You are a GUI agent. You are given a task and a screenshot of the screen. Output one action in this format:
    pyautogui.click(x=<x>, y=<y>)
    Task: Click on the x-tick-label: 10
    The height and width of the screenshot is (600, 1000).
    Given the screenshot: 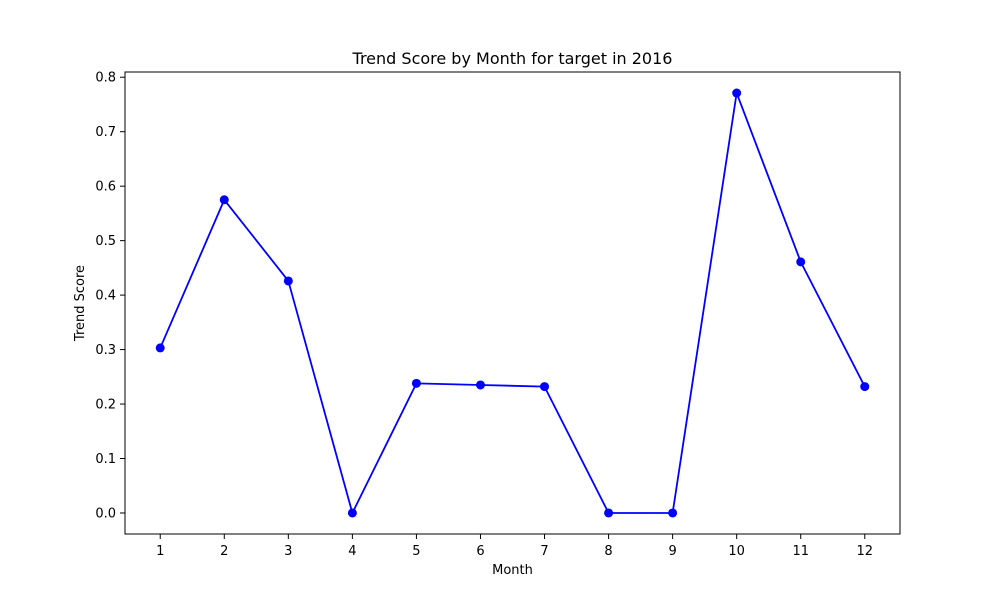 What is the action you would take?
    pyautogui.click(x=736, y=551)
    